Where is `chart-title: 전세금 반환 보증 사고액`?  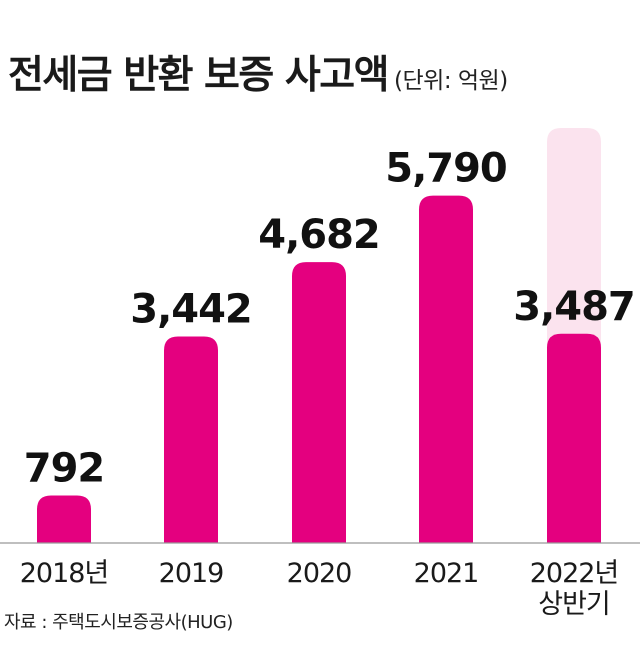
chart-title: 전세금 반환 보증 사고액 is located at coordinates (199, 75).